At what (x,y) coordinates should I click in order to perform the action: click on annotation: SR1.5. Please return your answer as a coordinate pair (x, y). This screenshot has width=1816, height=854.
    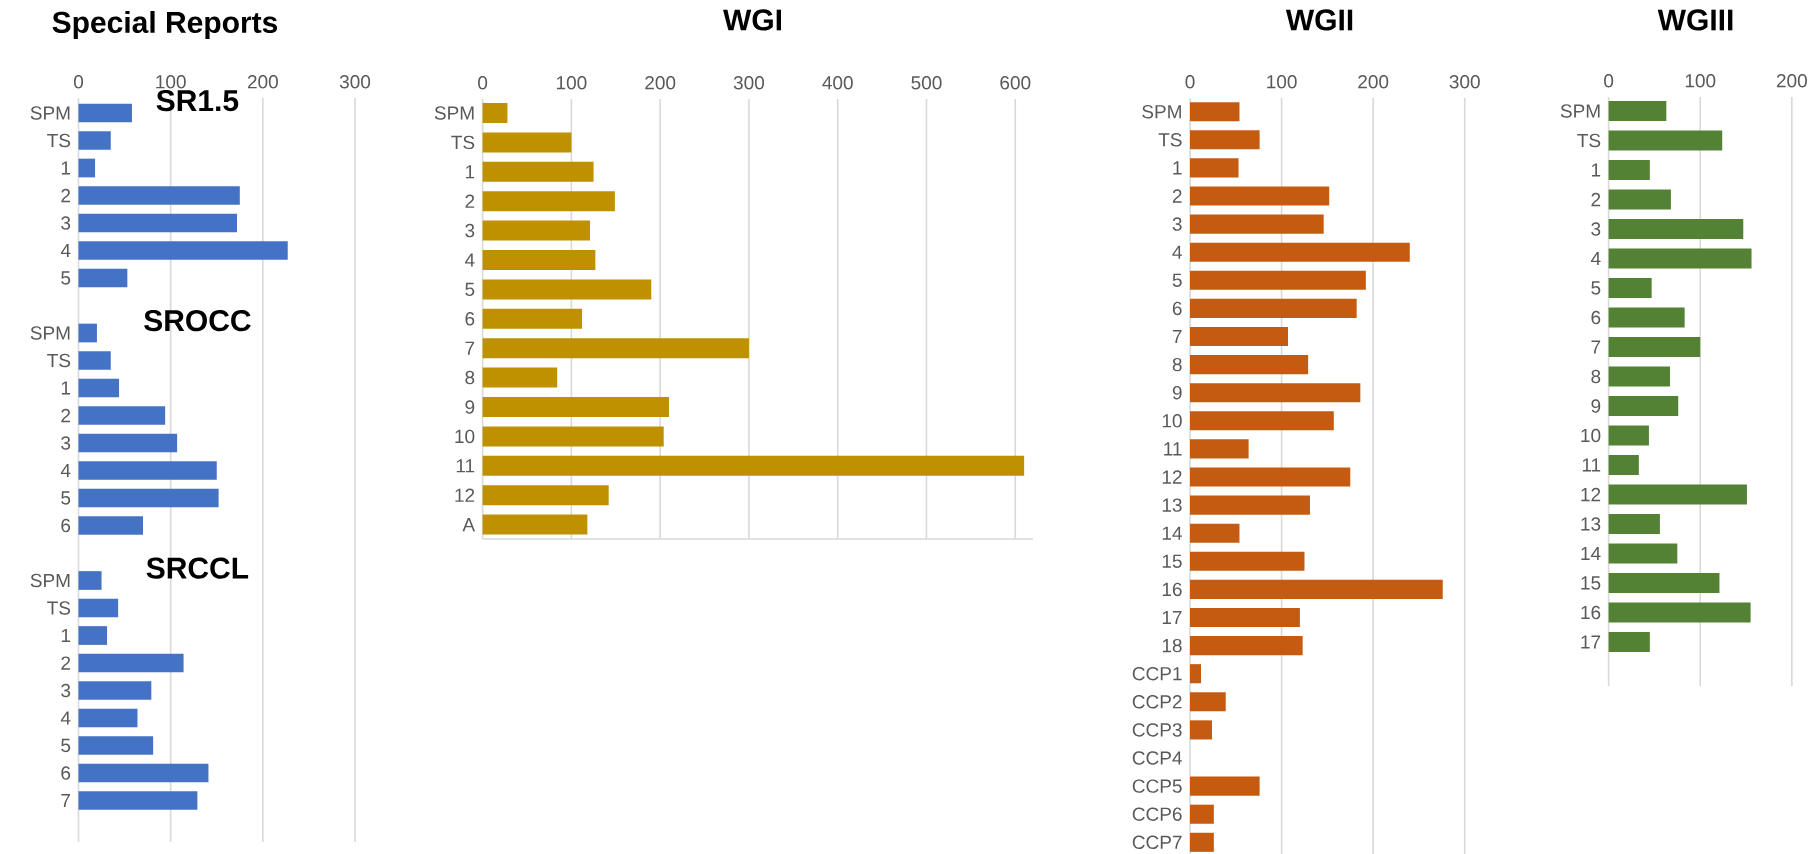
    Looking at the image, I should click on (197, 101).